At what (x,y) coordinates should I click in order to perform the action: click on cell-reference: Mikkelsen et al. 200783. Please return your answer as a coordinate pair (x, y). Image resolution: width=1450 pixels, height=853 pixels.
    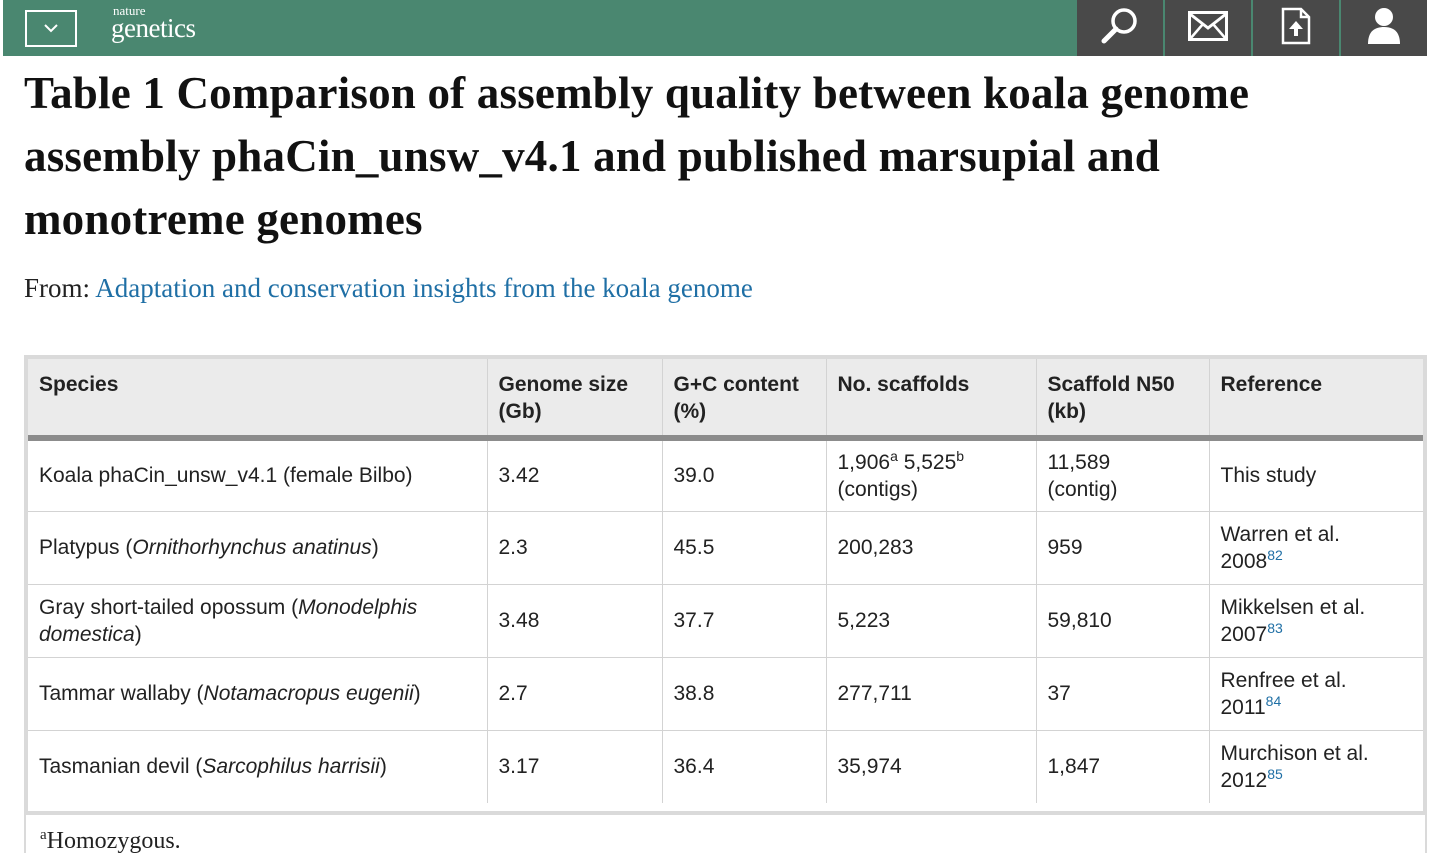
    Looking at the image, I should click on (1316, 621).